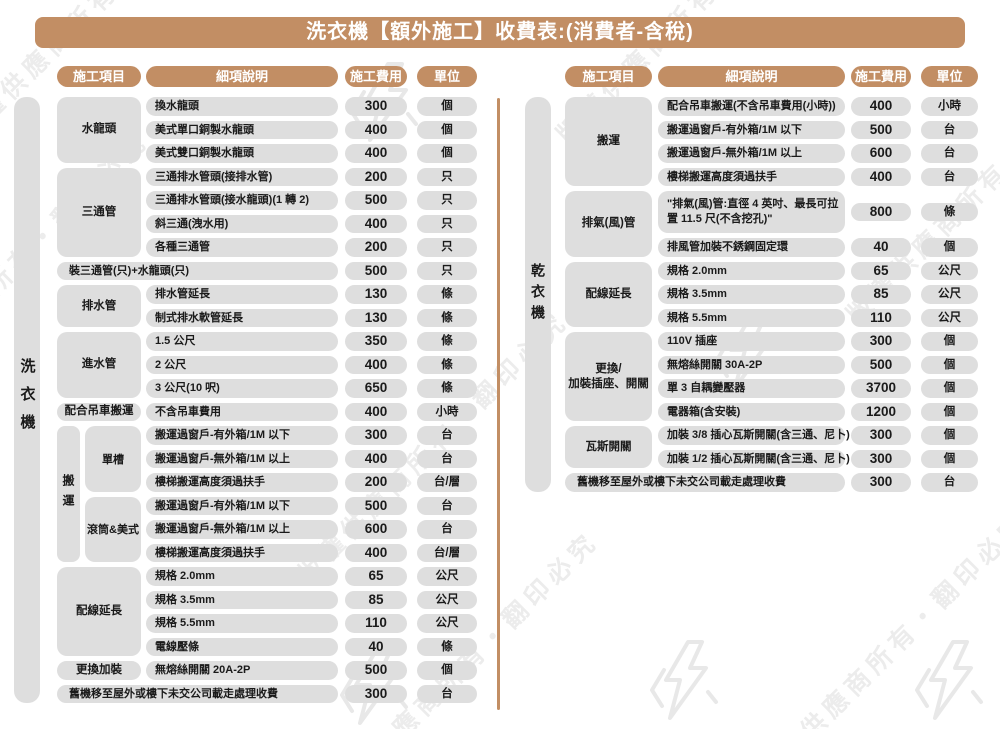  What do you see at coordinates (311, 552) in the screenshot?
I see `table-row: 樓梯搬運高度須過扶手 400 台/層` at bounding box center [311, 552].